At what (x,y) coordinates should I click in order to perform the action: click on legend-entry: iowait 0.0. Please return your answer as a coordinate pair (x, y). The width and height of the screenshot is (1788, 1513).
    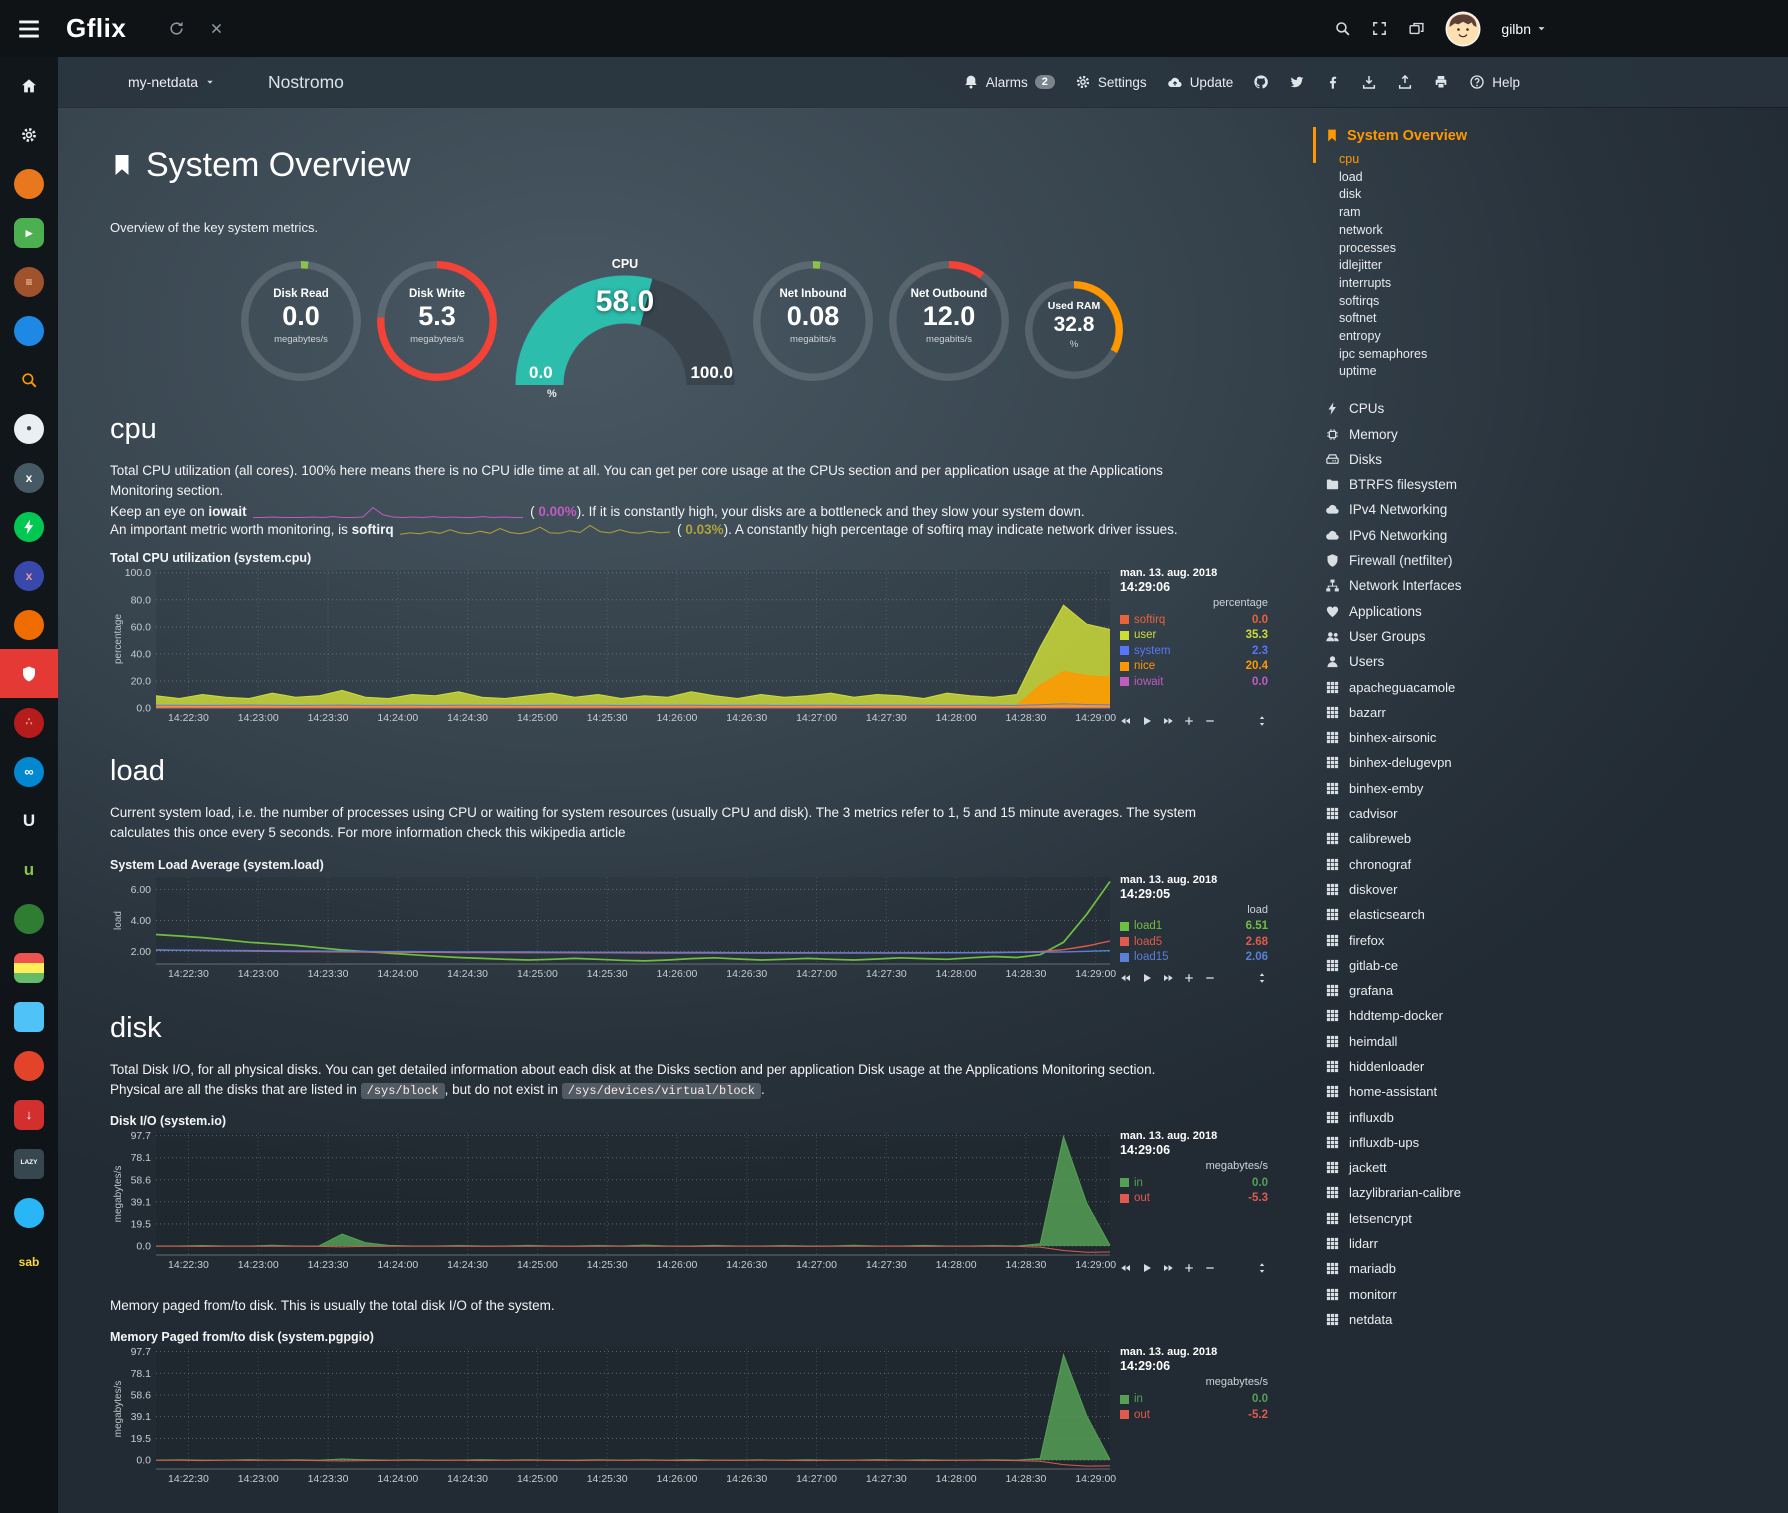
    Looking at the image, I should click on (1194, 682).